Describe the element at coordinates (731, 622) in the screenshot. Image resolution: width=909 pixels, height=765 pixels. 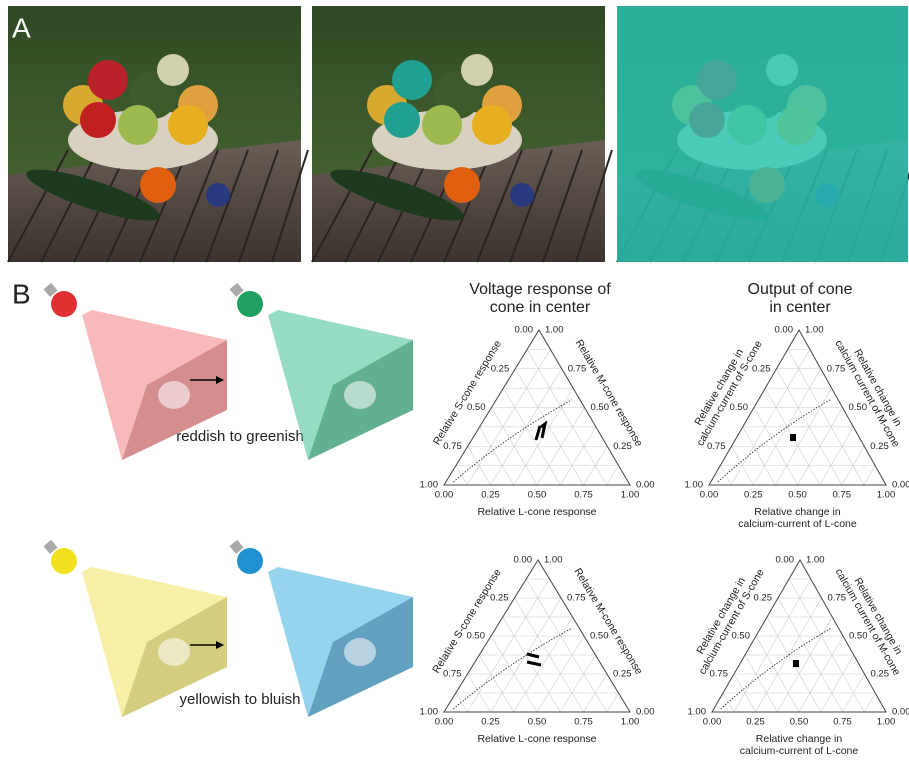
I see `axis-label: calcium-current of S-cone` at that location.